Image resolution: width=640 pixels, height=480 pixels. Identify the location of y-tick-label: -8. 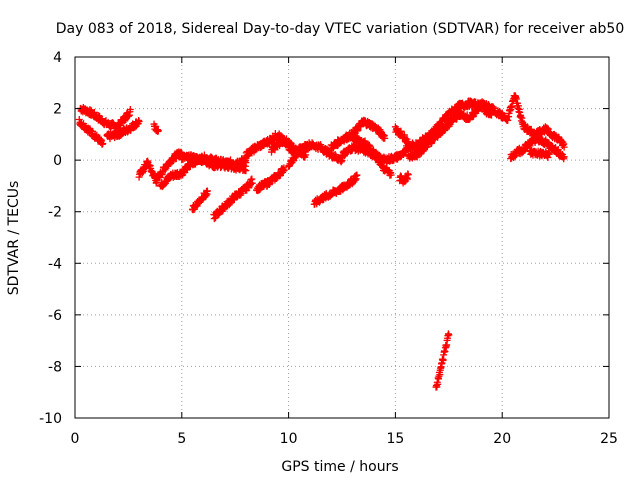
(55, 367).